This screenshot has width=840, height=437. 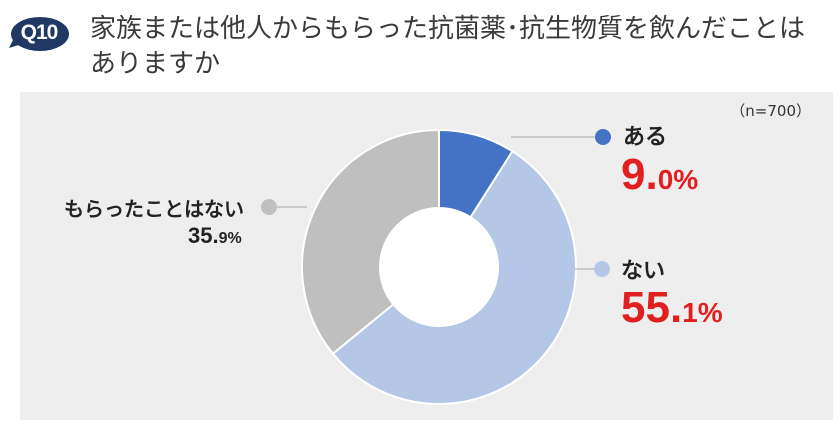 What do you see at coordinates (203, 235) in the screenshot?
I see `percent-moratta-int: 35.` at bounding box center [203, 235].